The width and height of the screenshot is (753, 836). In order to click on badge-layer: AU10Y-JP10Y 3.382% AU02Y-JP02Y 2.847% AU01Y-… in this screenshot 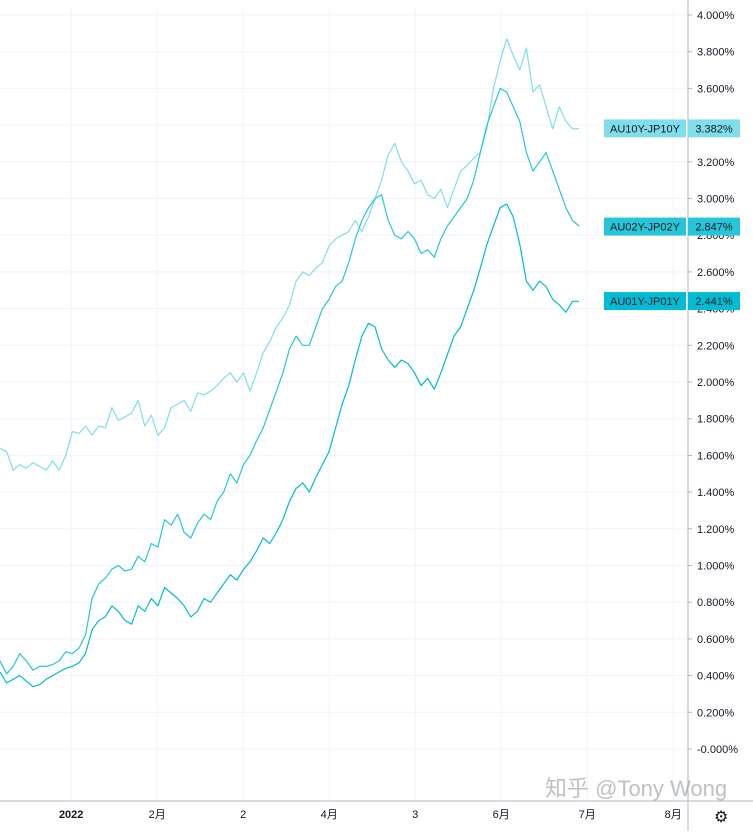, I will do `click(672, 215)`.